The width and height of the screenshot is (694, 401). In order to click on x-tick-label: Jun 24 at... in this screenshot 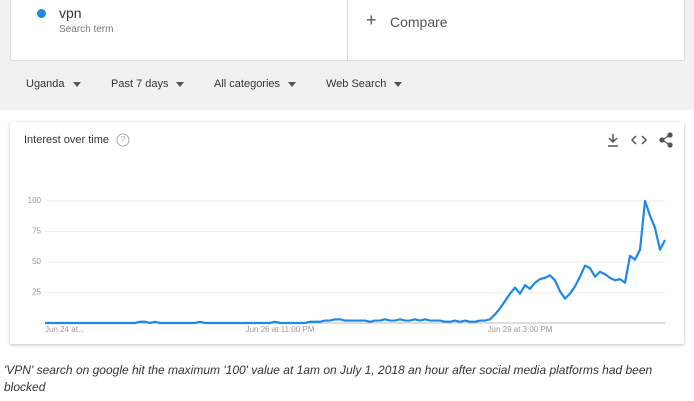, I will do `click(65, 329)`.